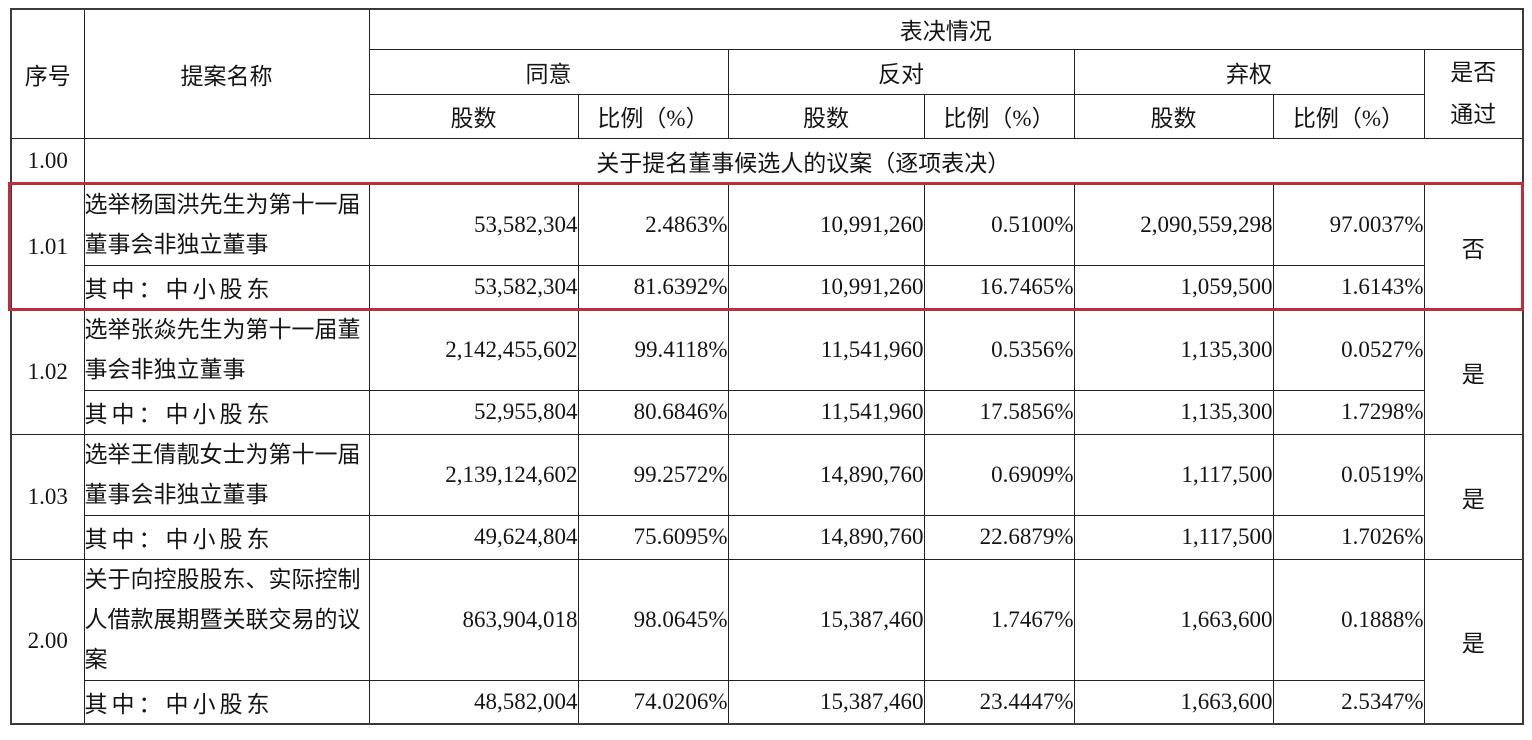  What do you see at coordinates (653, 224) in the screenshot?
I see `agree-ratio: 2.4863%` at bounding box center [653, 224].